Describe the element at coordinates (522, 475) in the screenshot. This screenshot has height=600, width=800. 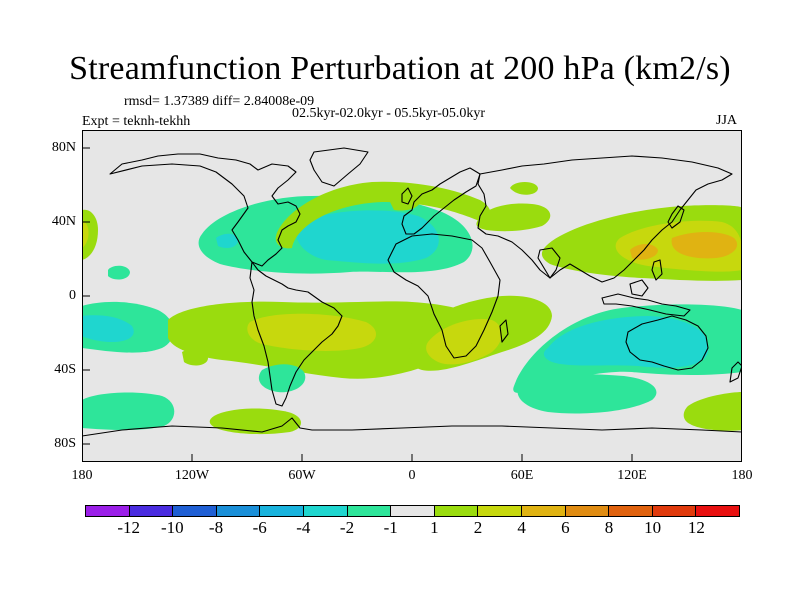
I see `lon-label-60e: 60E` at that location.